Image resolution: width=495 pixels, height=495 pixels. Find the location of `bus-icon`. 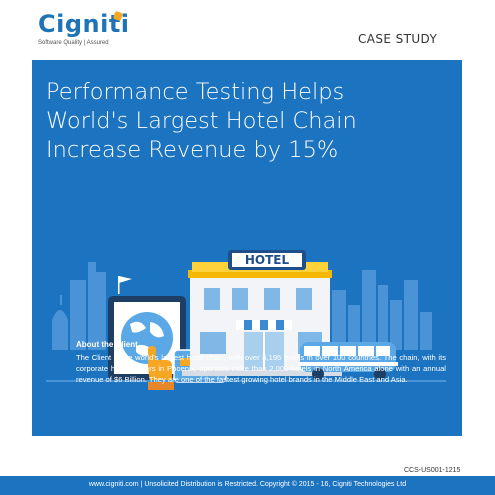

bus-icon is located at coordinates (348, 361).